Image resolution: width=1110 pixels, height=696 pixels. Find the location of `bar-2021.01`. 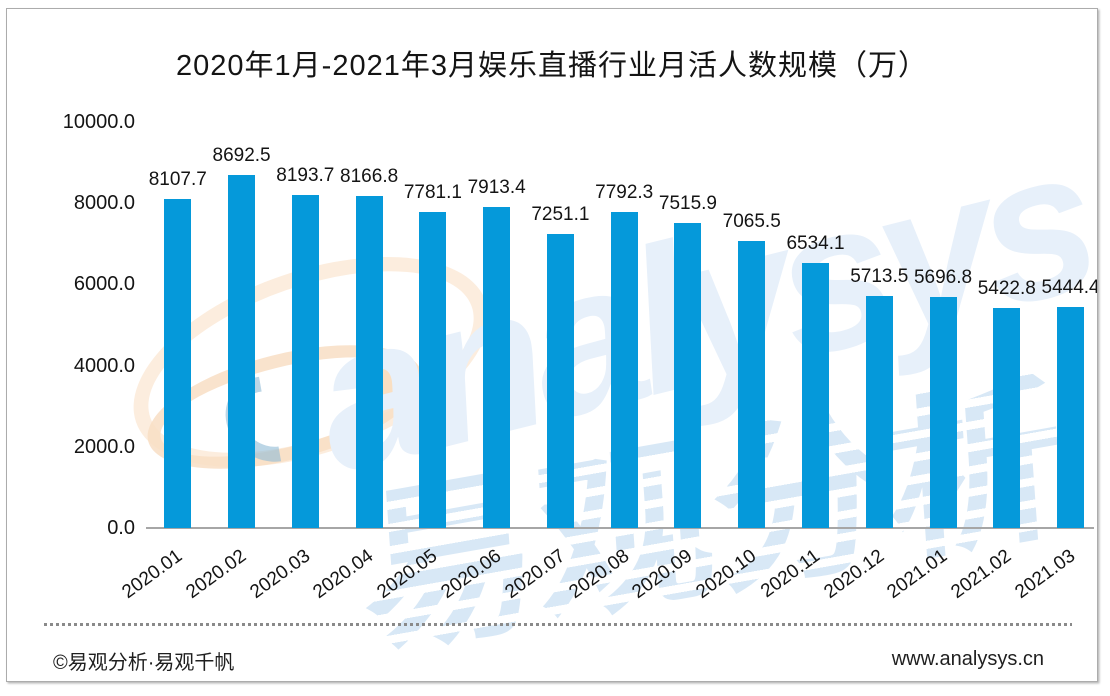

bar-2021.01 is located at coordinates (943, 412).